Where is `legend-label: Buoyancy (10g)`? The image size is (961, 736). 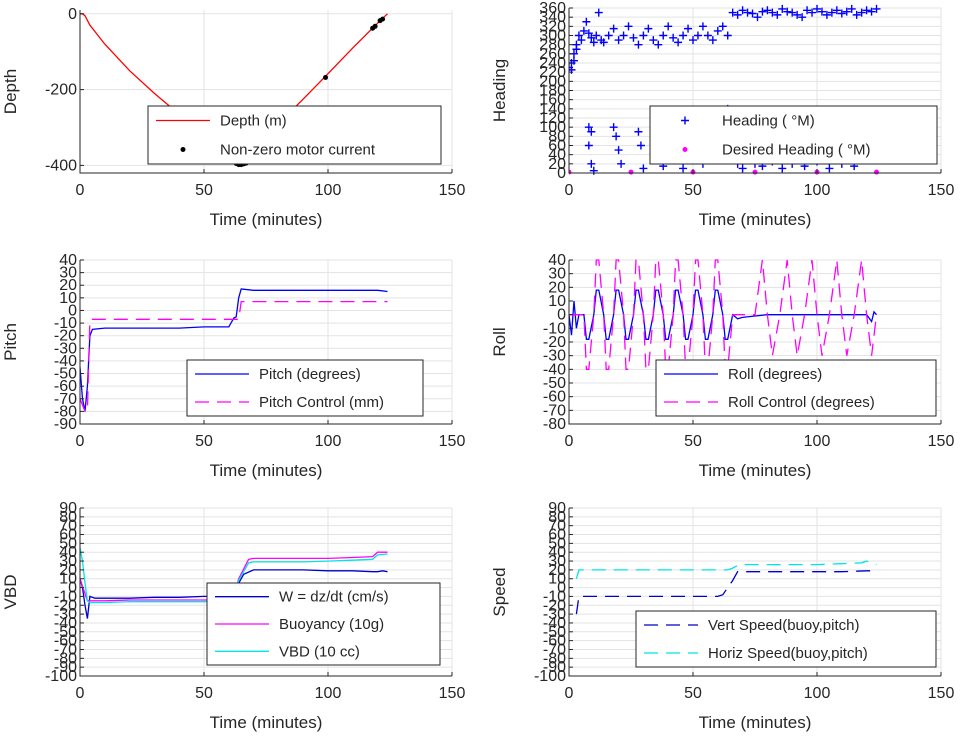 legend-label: Buoyancy (10g) is located at coordinates (331, 624).